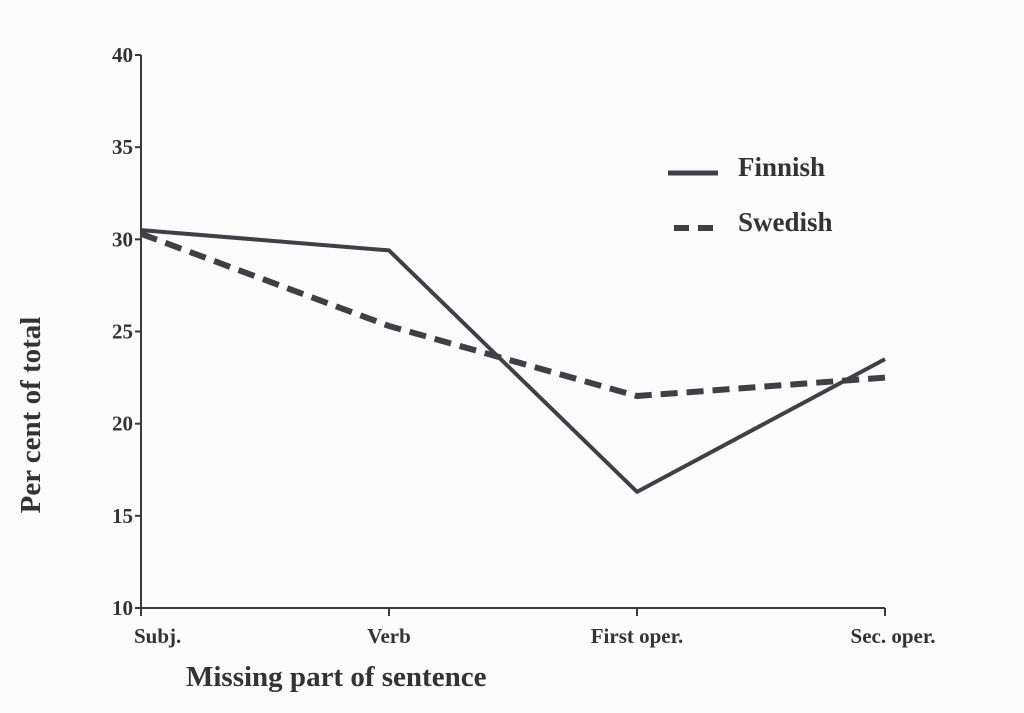 The height and width of the screenshot is (713, 1024). What do you see at coordinates (637, 636) in the screenshot?
I see `x-tick-label: First oper.` at bounding box center [637, 636].